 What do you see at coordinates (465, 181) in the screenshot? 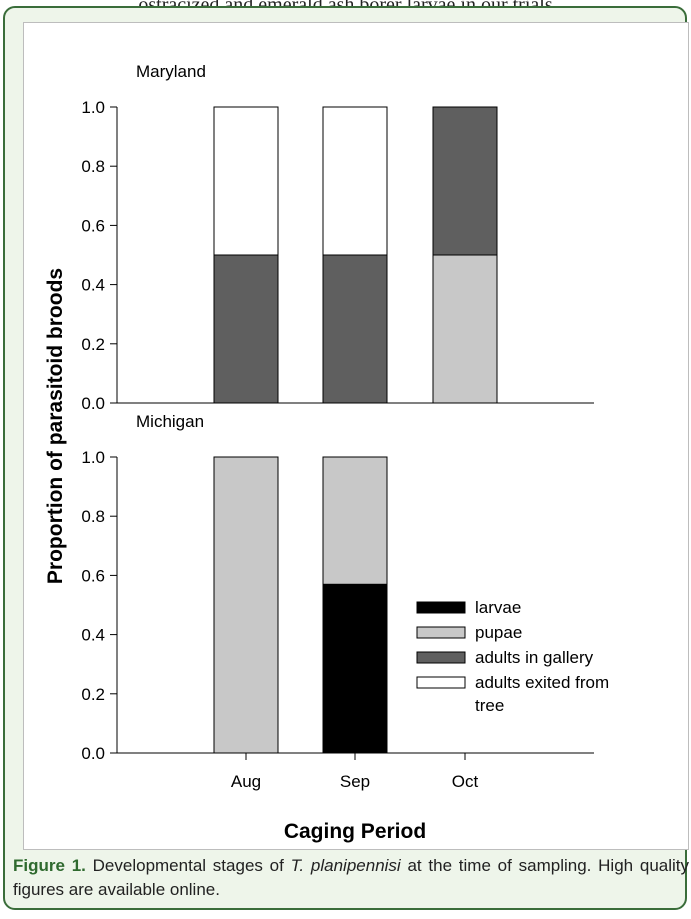
I see `bar-maryland-oct-adults-in-gallery` at bounding box center [465, 181].